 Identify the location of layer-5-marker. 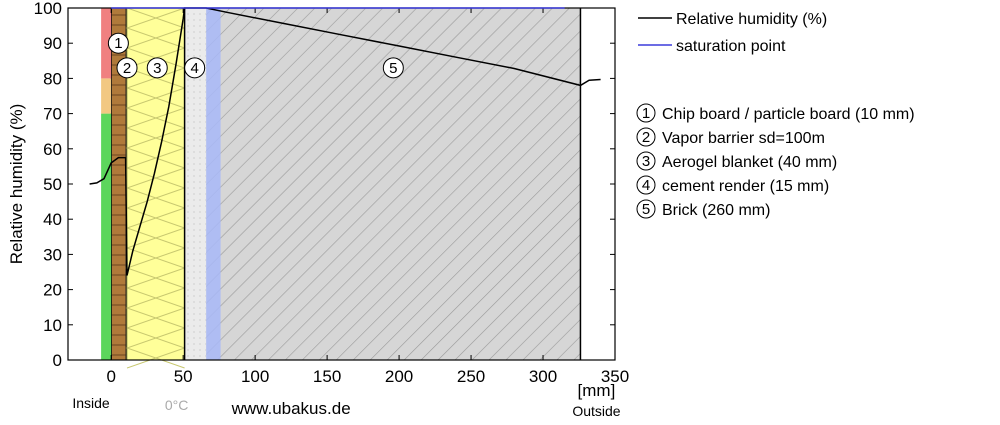
(393, 68).